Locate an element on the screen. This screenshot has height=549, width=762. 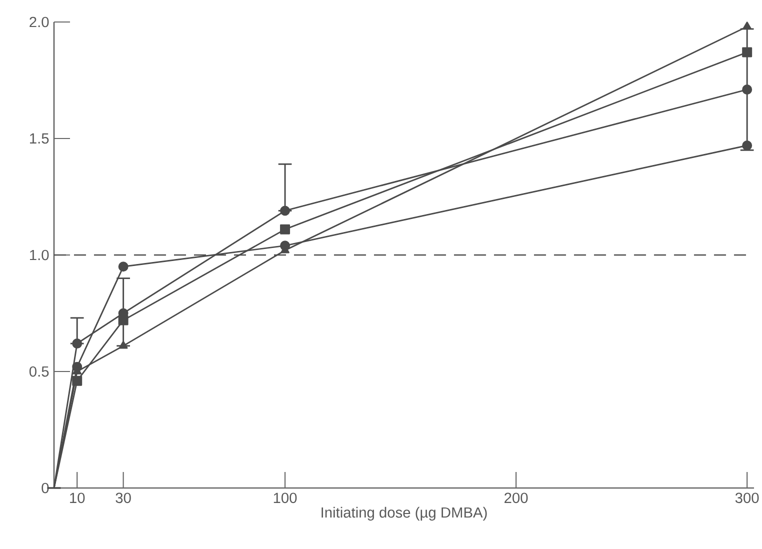
y-tick-label: 0 is located at coordinates (45, 488).